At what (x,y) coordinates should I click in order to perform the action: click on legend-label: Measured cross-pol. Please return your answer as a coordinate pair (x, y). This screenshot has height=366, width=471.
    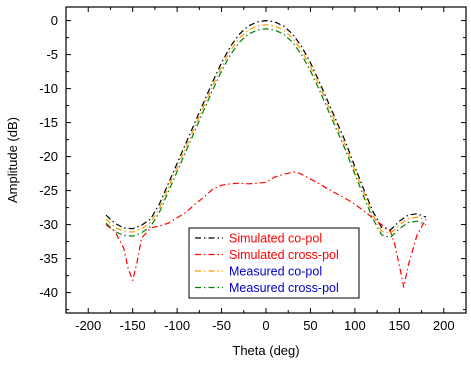
    Looking at the image, I should click on (284, 288).